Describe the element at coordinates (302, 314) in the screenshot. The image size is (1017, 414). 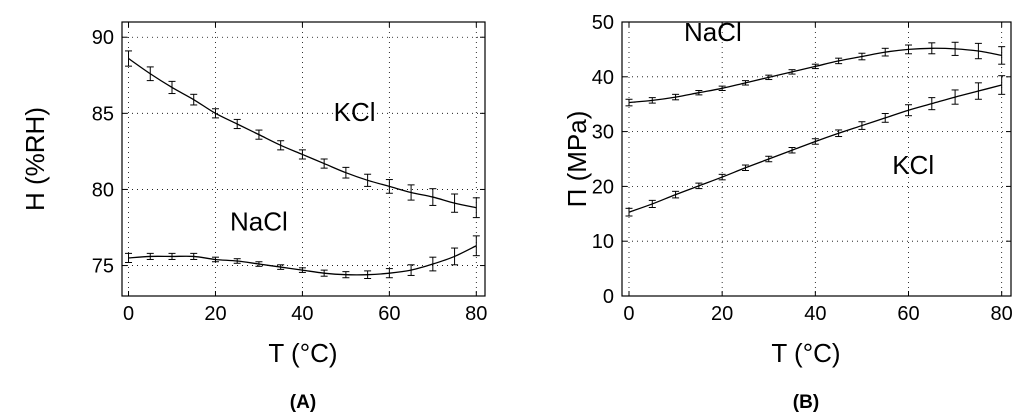
I see `x-tick-label-a: 40` at that location.